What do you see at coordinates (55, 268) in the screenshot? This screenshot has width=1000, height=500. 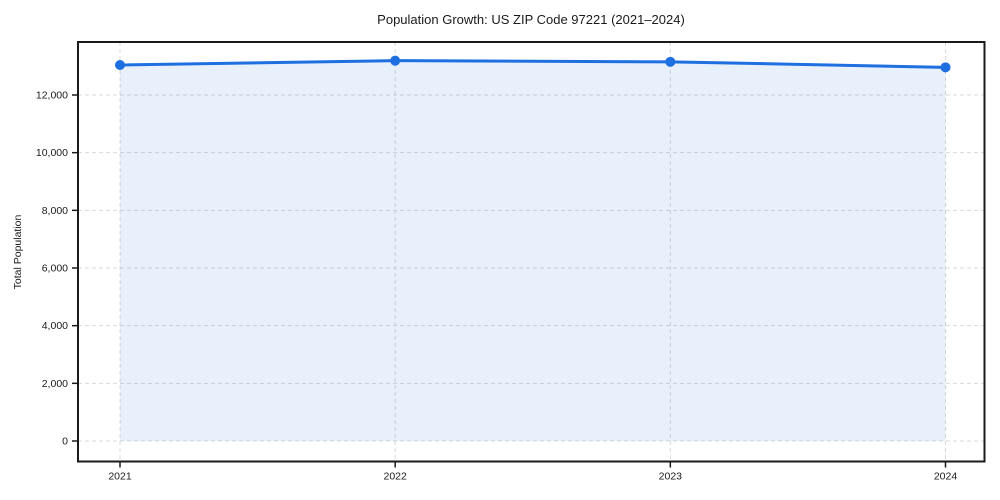 I see `y-tick-label: 6,000` at bounding box center [55, 268].